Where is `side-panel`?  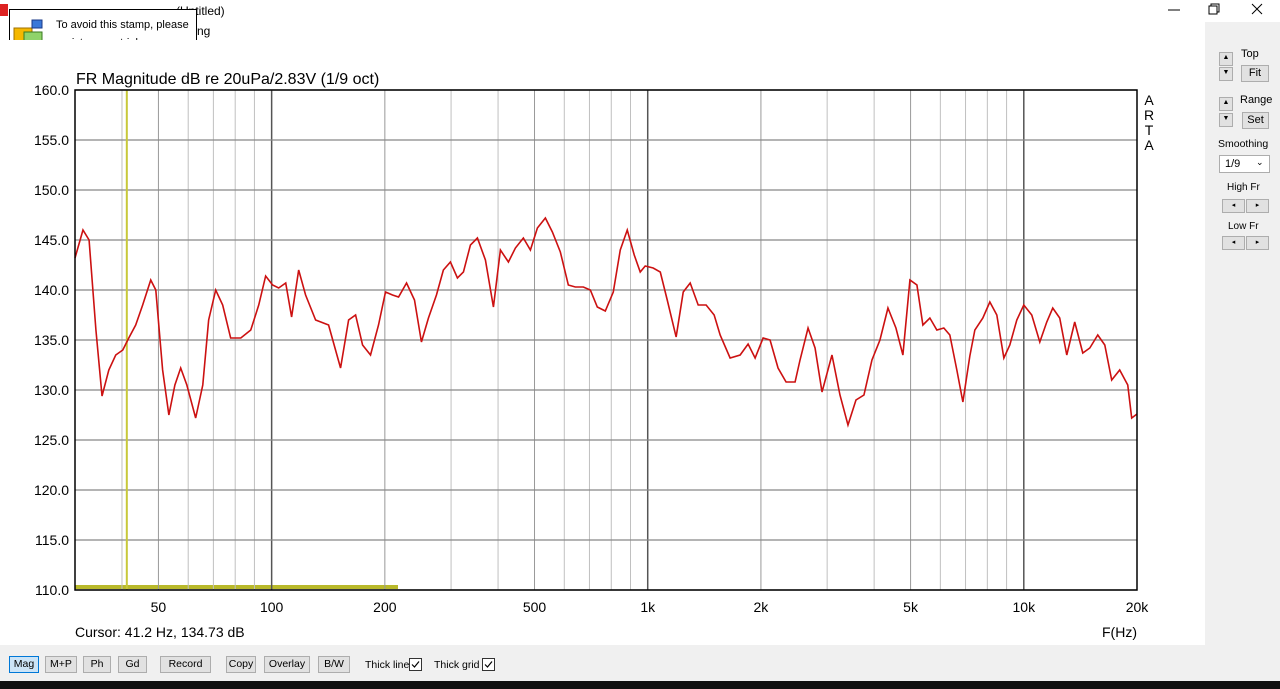
side-panel is located at coordinates (1242, 342).